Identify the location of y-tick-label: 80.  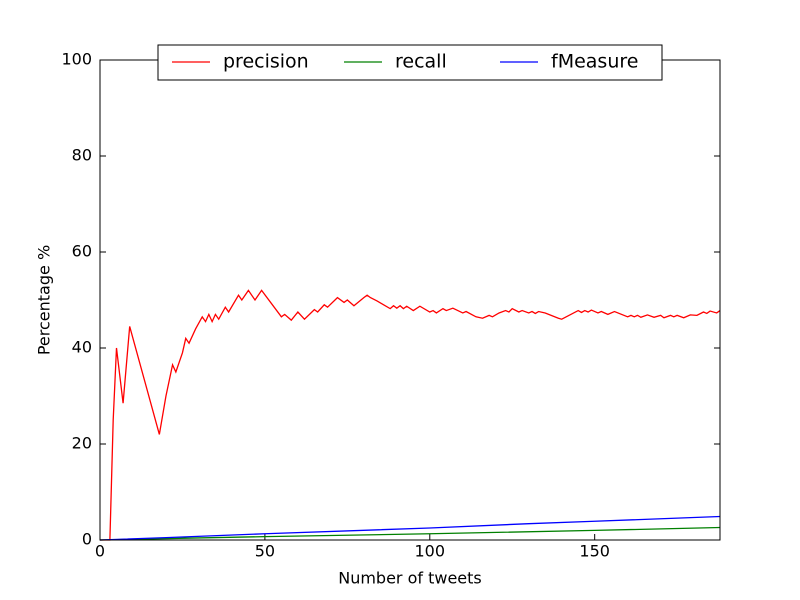
(82, 155).